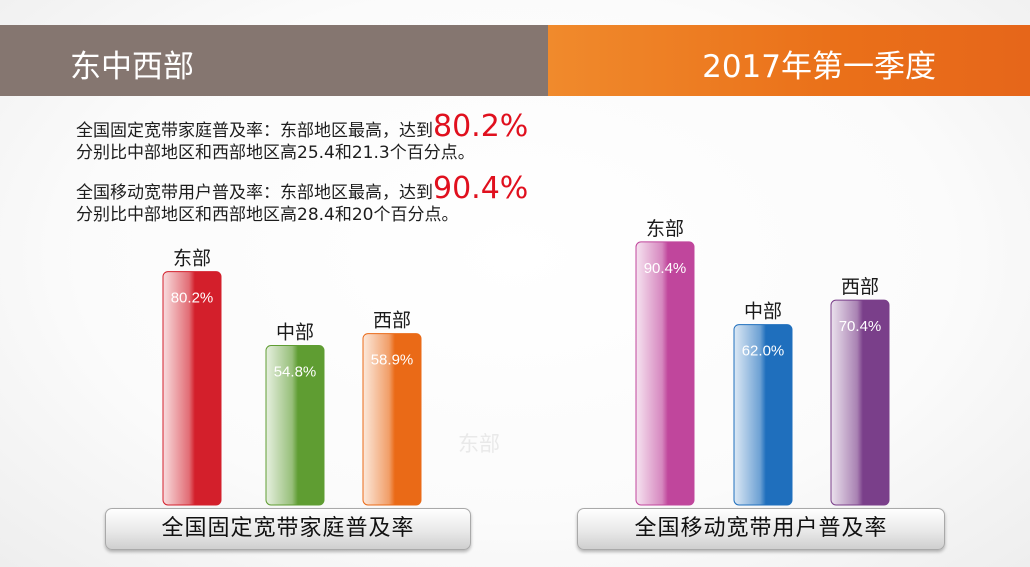  What do you see at coordinates (665, 229) in the screenshot?
I see `category-label-mobile-0: 东部` at bounding box center [665, 229].